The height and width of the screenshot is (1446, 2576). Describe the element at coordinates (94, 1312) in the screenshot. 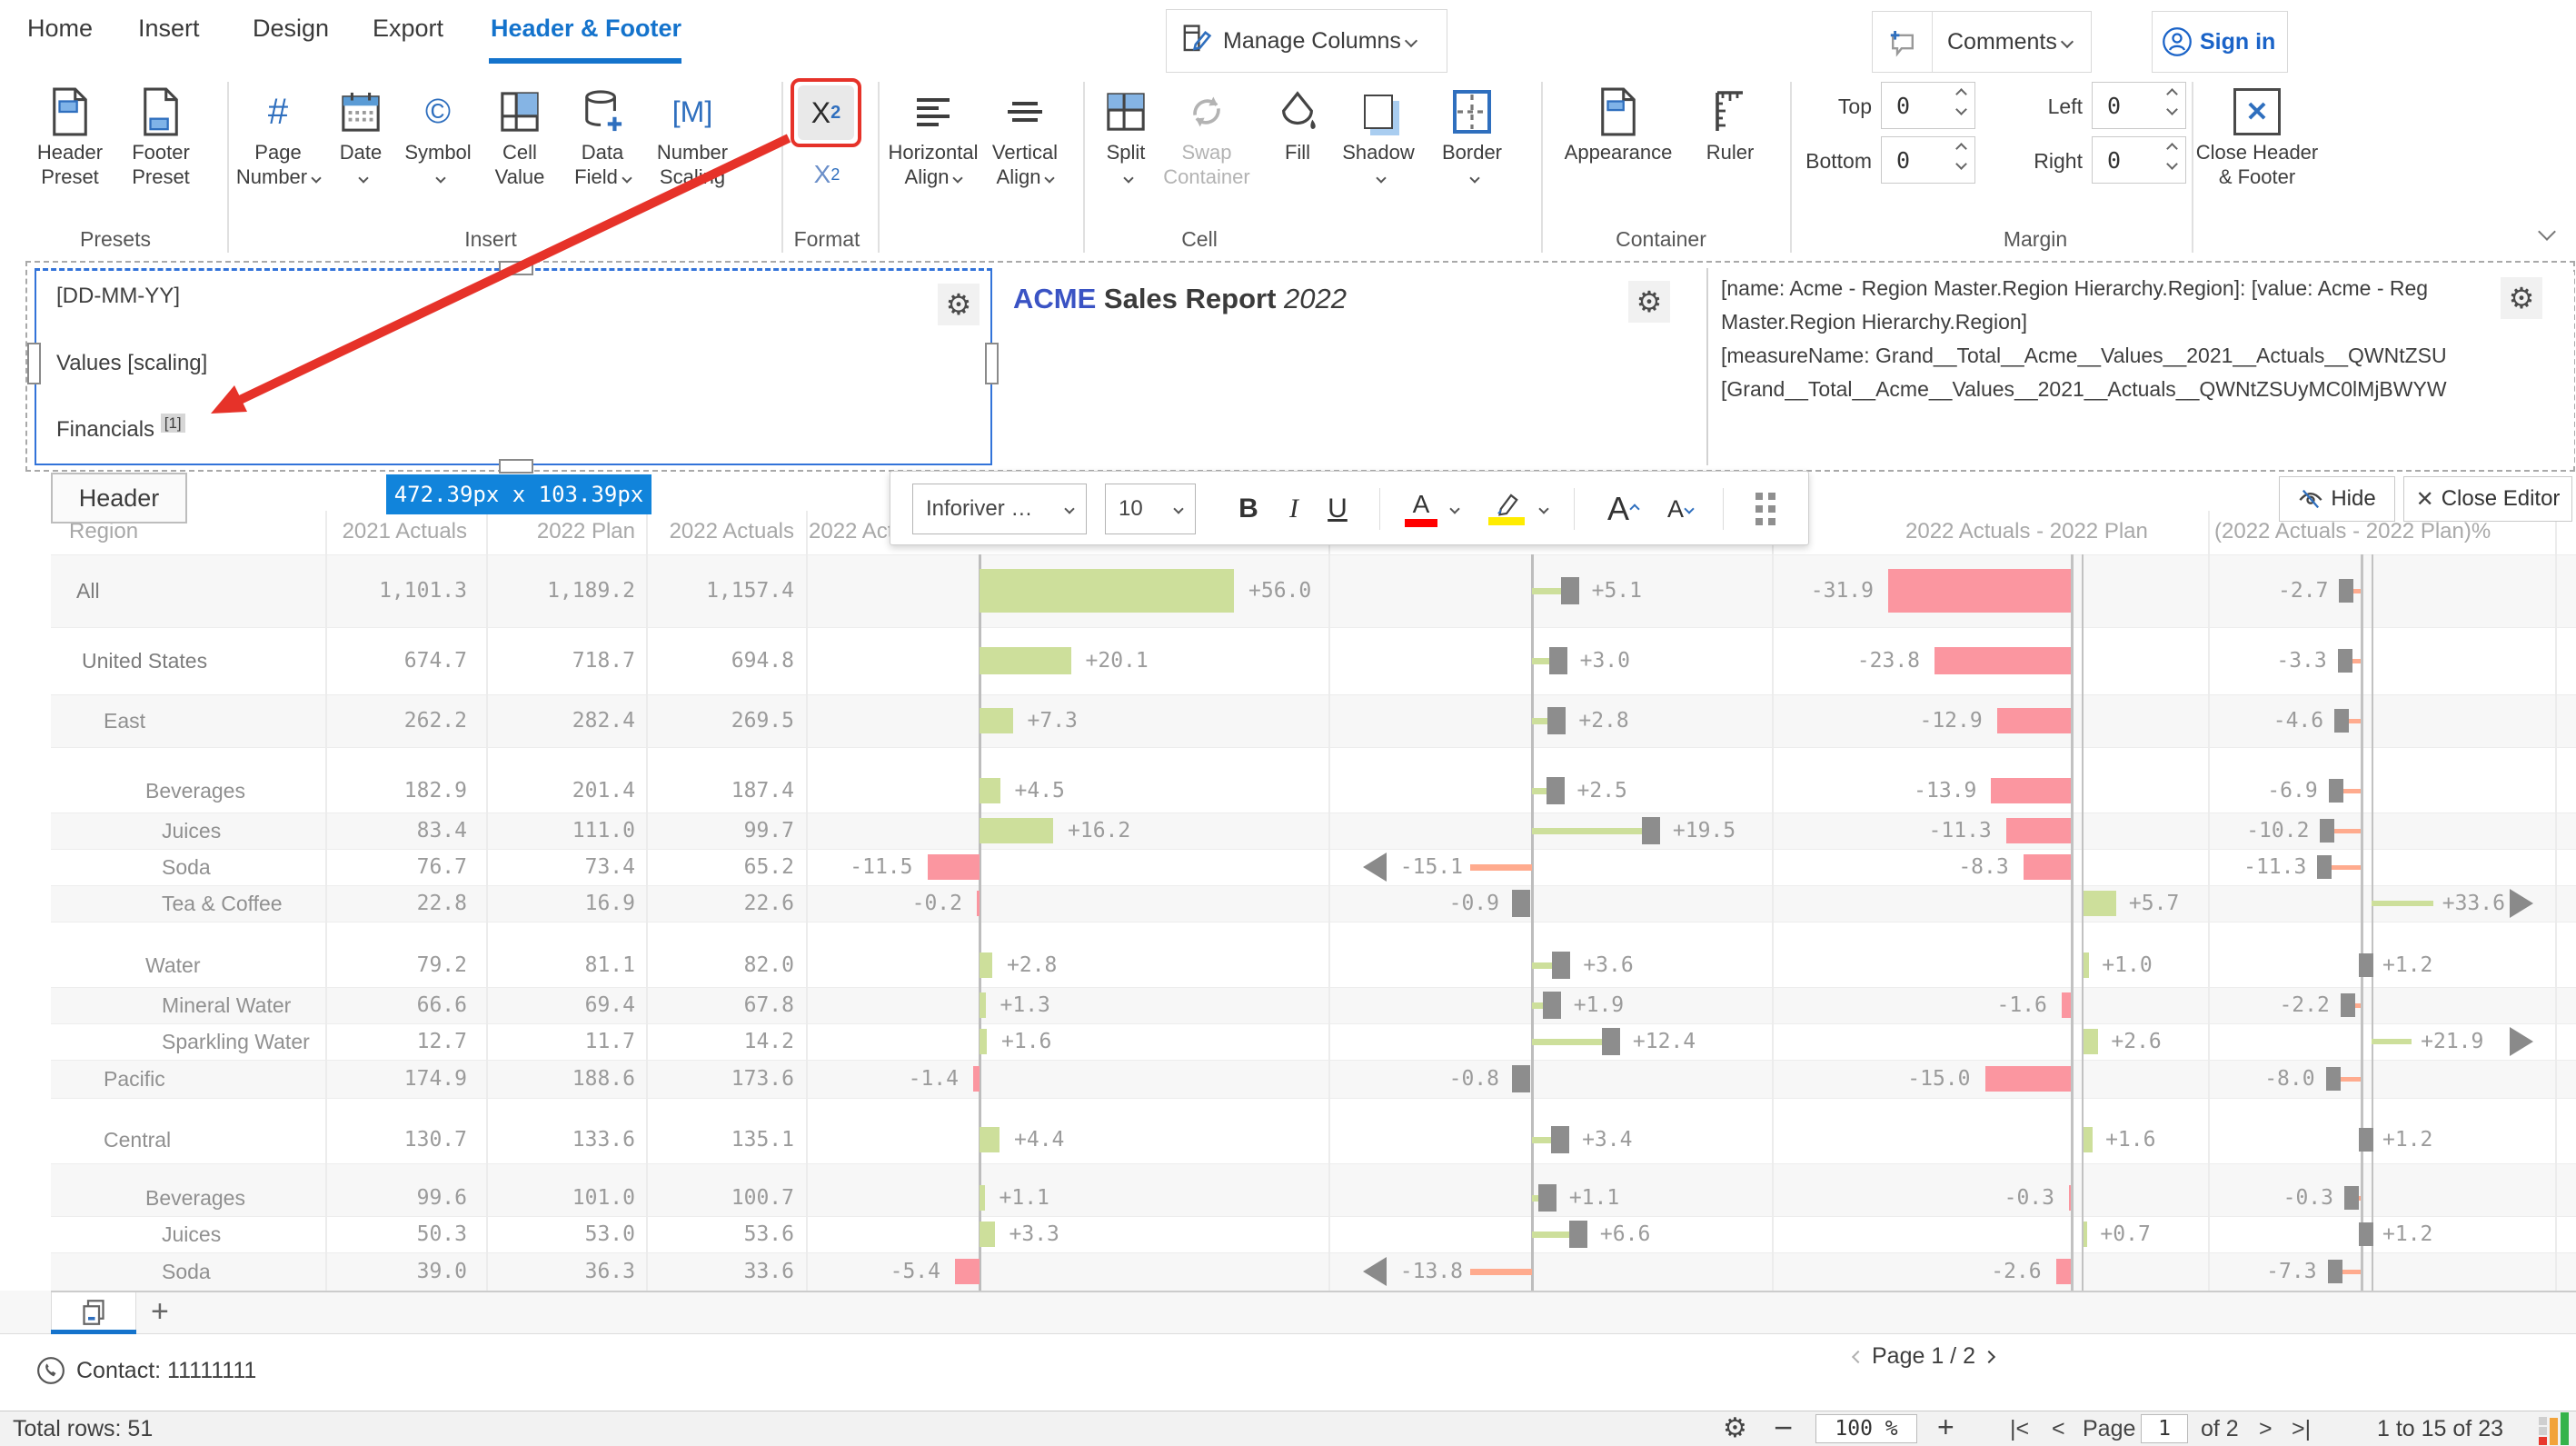

I see `sheet-tab` at that location.